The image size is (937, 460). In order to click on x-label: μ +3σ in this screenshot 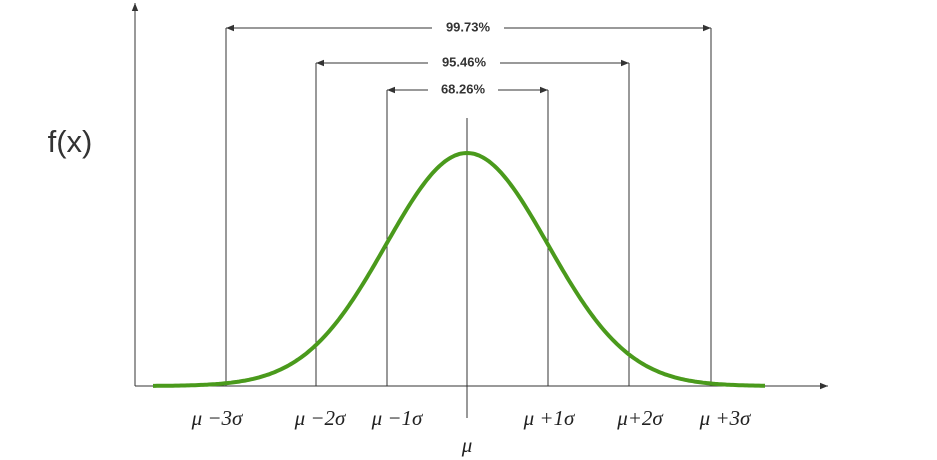, I will do `click(725, 418)`.